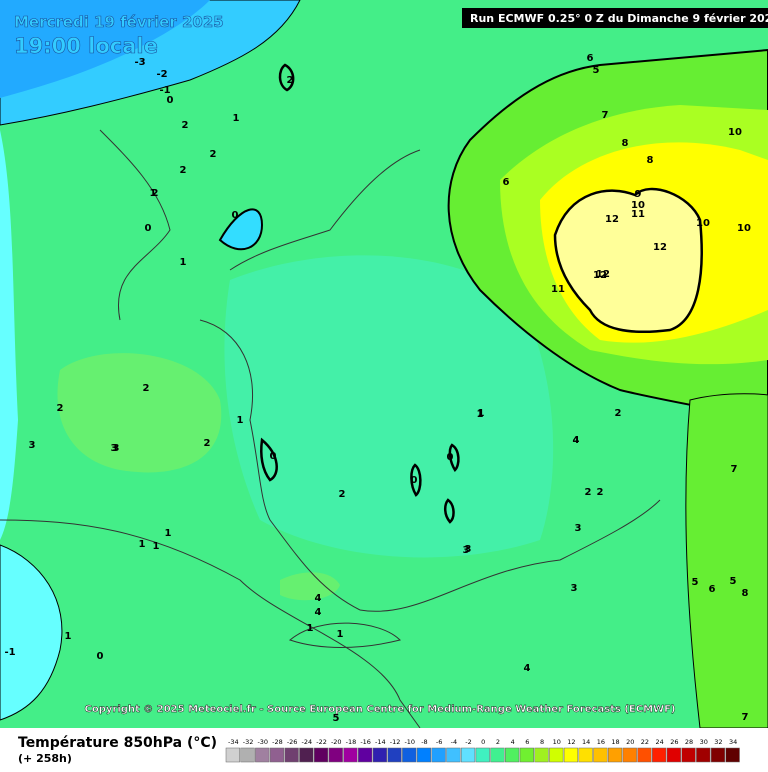 This screenshot has width=768, height=772. What do you see at coordinates (638, 194) in the screenshot?
I see `contour-label: 9` at bounding box center [638, 194].